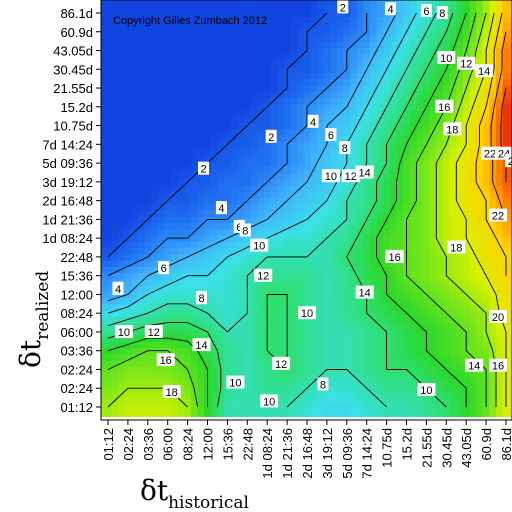 This screenshot has width=512, height=512. Describe the element at coordinates (188, 444) in the screenshot. I see `x-tick-label: 08:24` at that location.